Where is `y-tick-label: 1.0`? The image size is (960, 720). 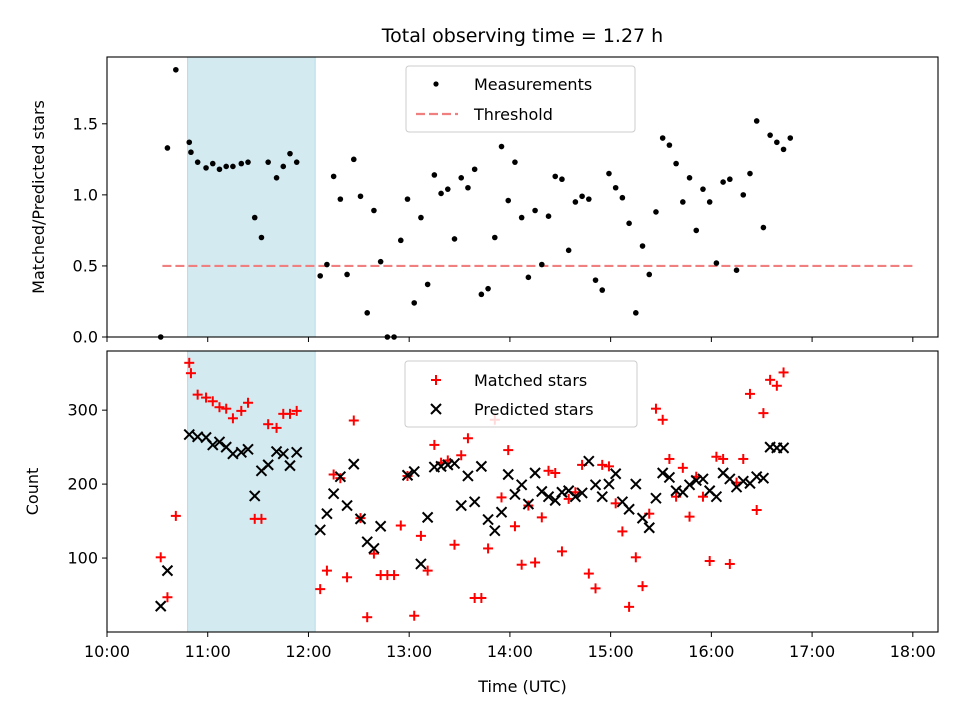 y-tick-label: 1.0 is located at coordinates (85, 194).